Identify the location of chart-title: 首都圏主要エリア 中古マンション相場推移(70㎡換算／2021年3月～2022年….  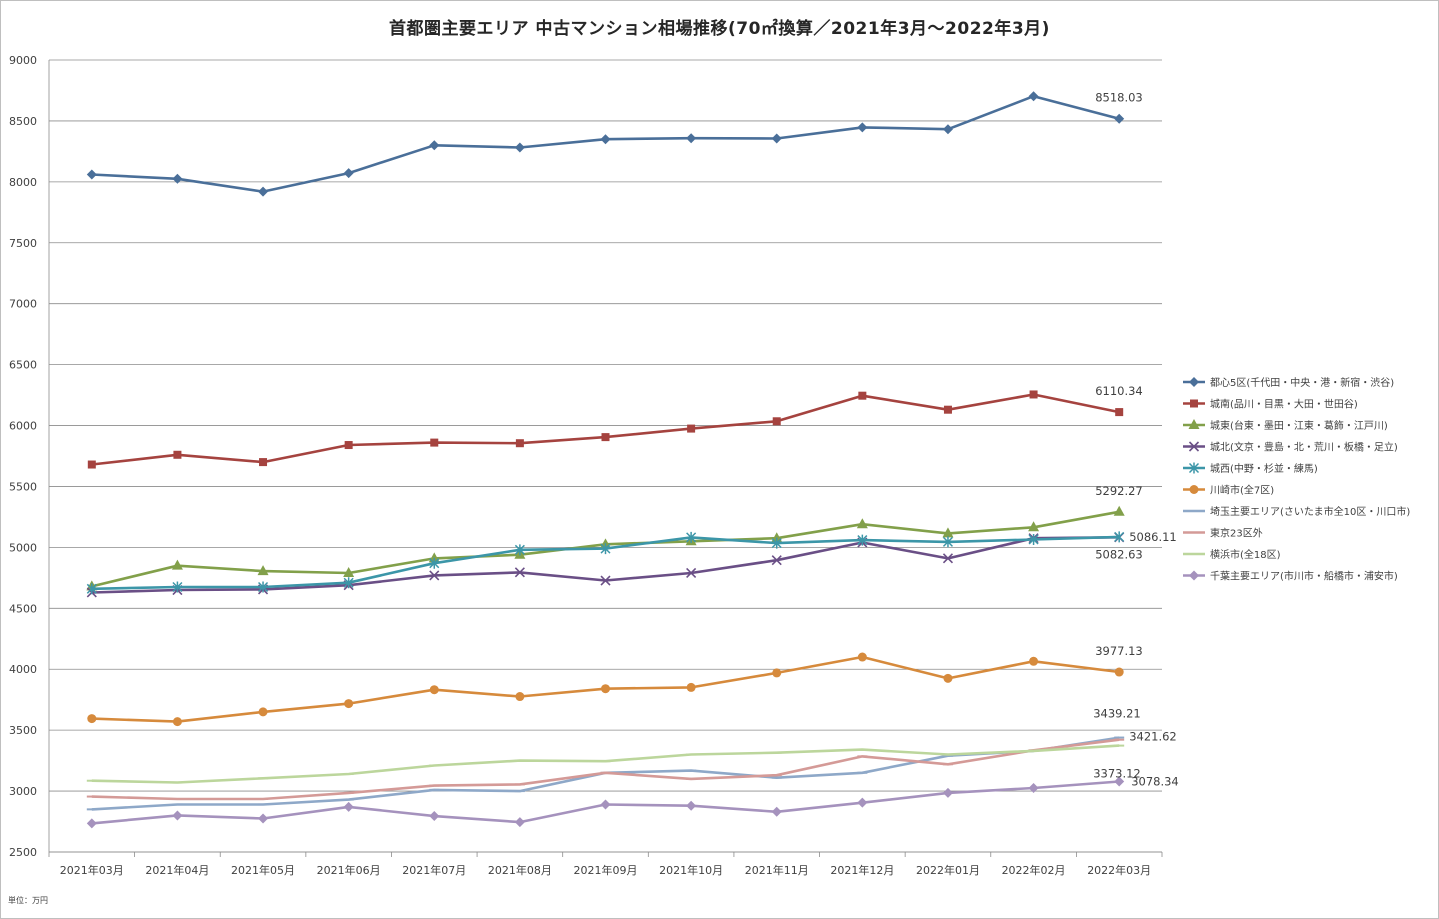
(719, 29).